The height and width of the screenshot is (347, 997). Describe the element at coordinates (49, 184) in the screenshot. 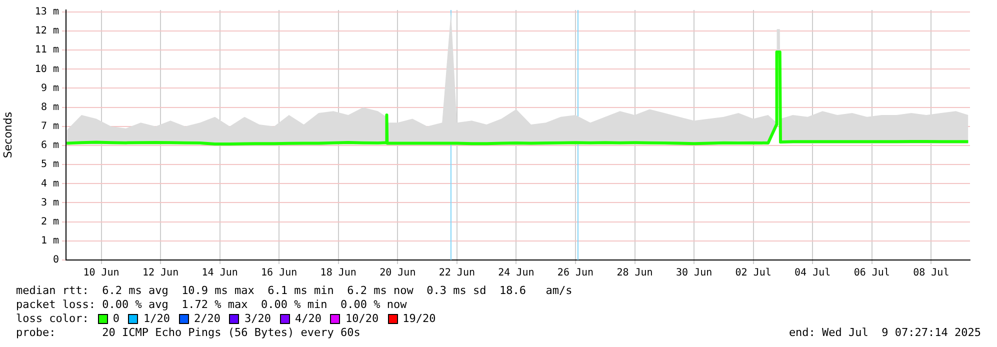

I see `y-tick-label: 4 m` at that location.